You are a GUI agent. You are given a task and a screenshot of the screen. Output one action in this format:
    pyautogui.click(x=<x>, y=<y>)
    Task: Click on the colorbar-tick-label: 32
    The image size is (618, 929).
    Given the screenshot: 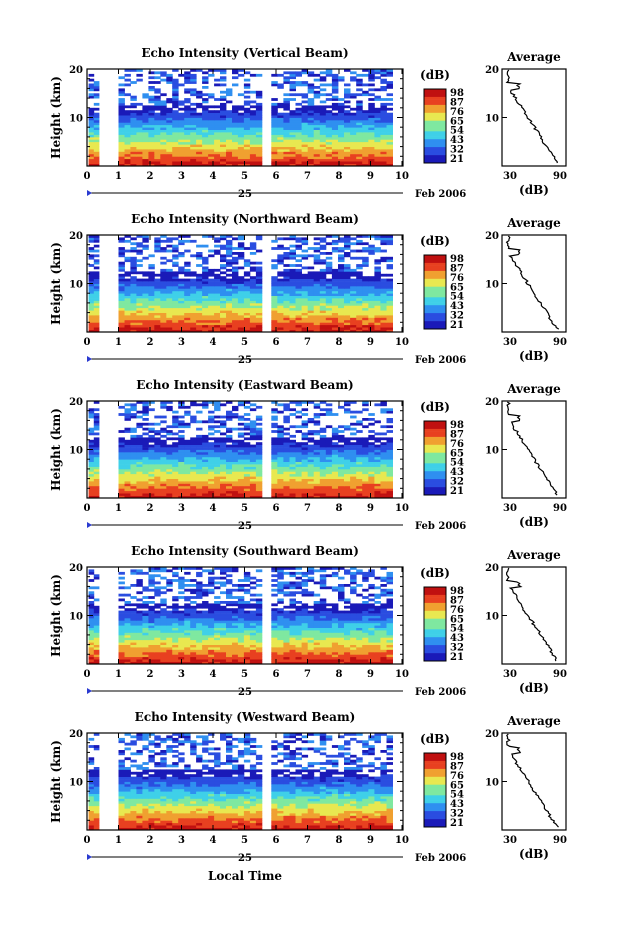 What is the action you would take?
    pyautogui.click(x=457, y=482)
    